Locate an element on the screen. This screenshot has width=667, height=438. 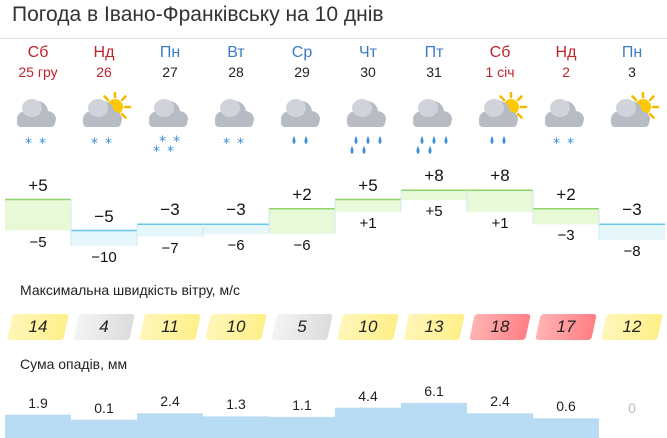
day-date: 27 is located at coordinates (170, 72).